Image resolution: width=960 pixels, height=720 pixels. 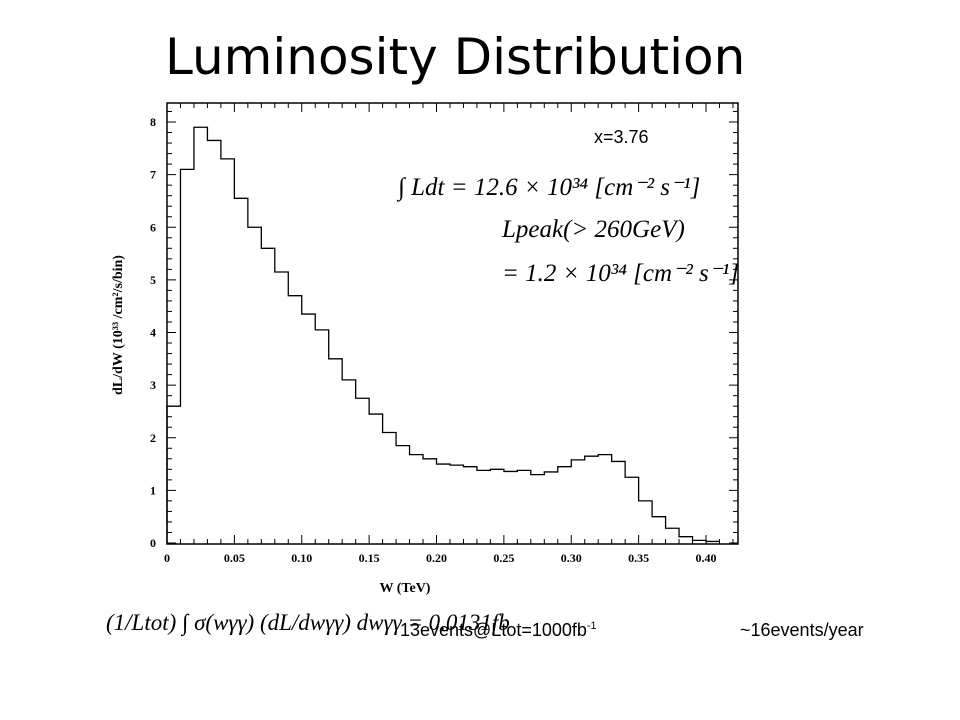 I want to click on y-tick-label: 0, so click(x=153, y=543).